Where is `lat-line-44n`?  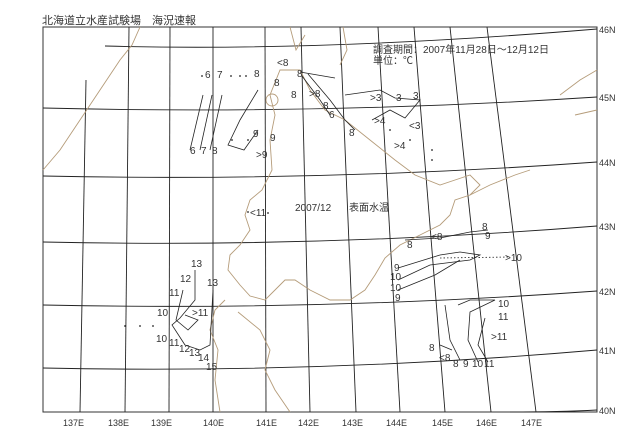
lat-line-44n is located at coordinates (320, 169).